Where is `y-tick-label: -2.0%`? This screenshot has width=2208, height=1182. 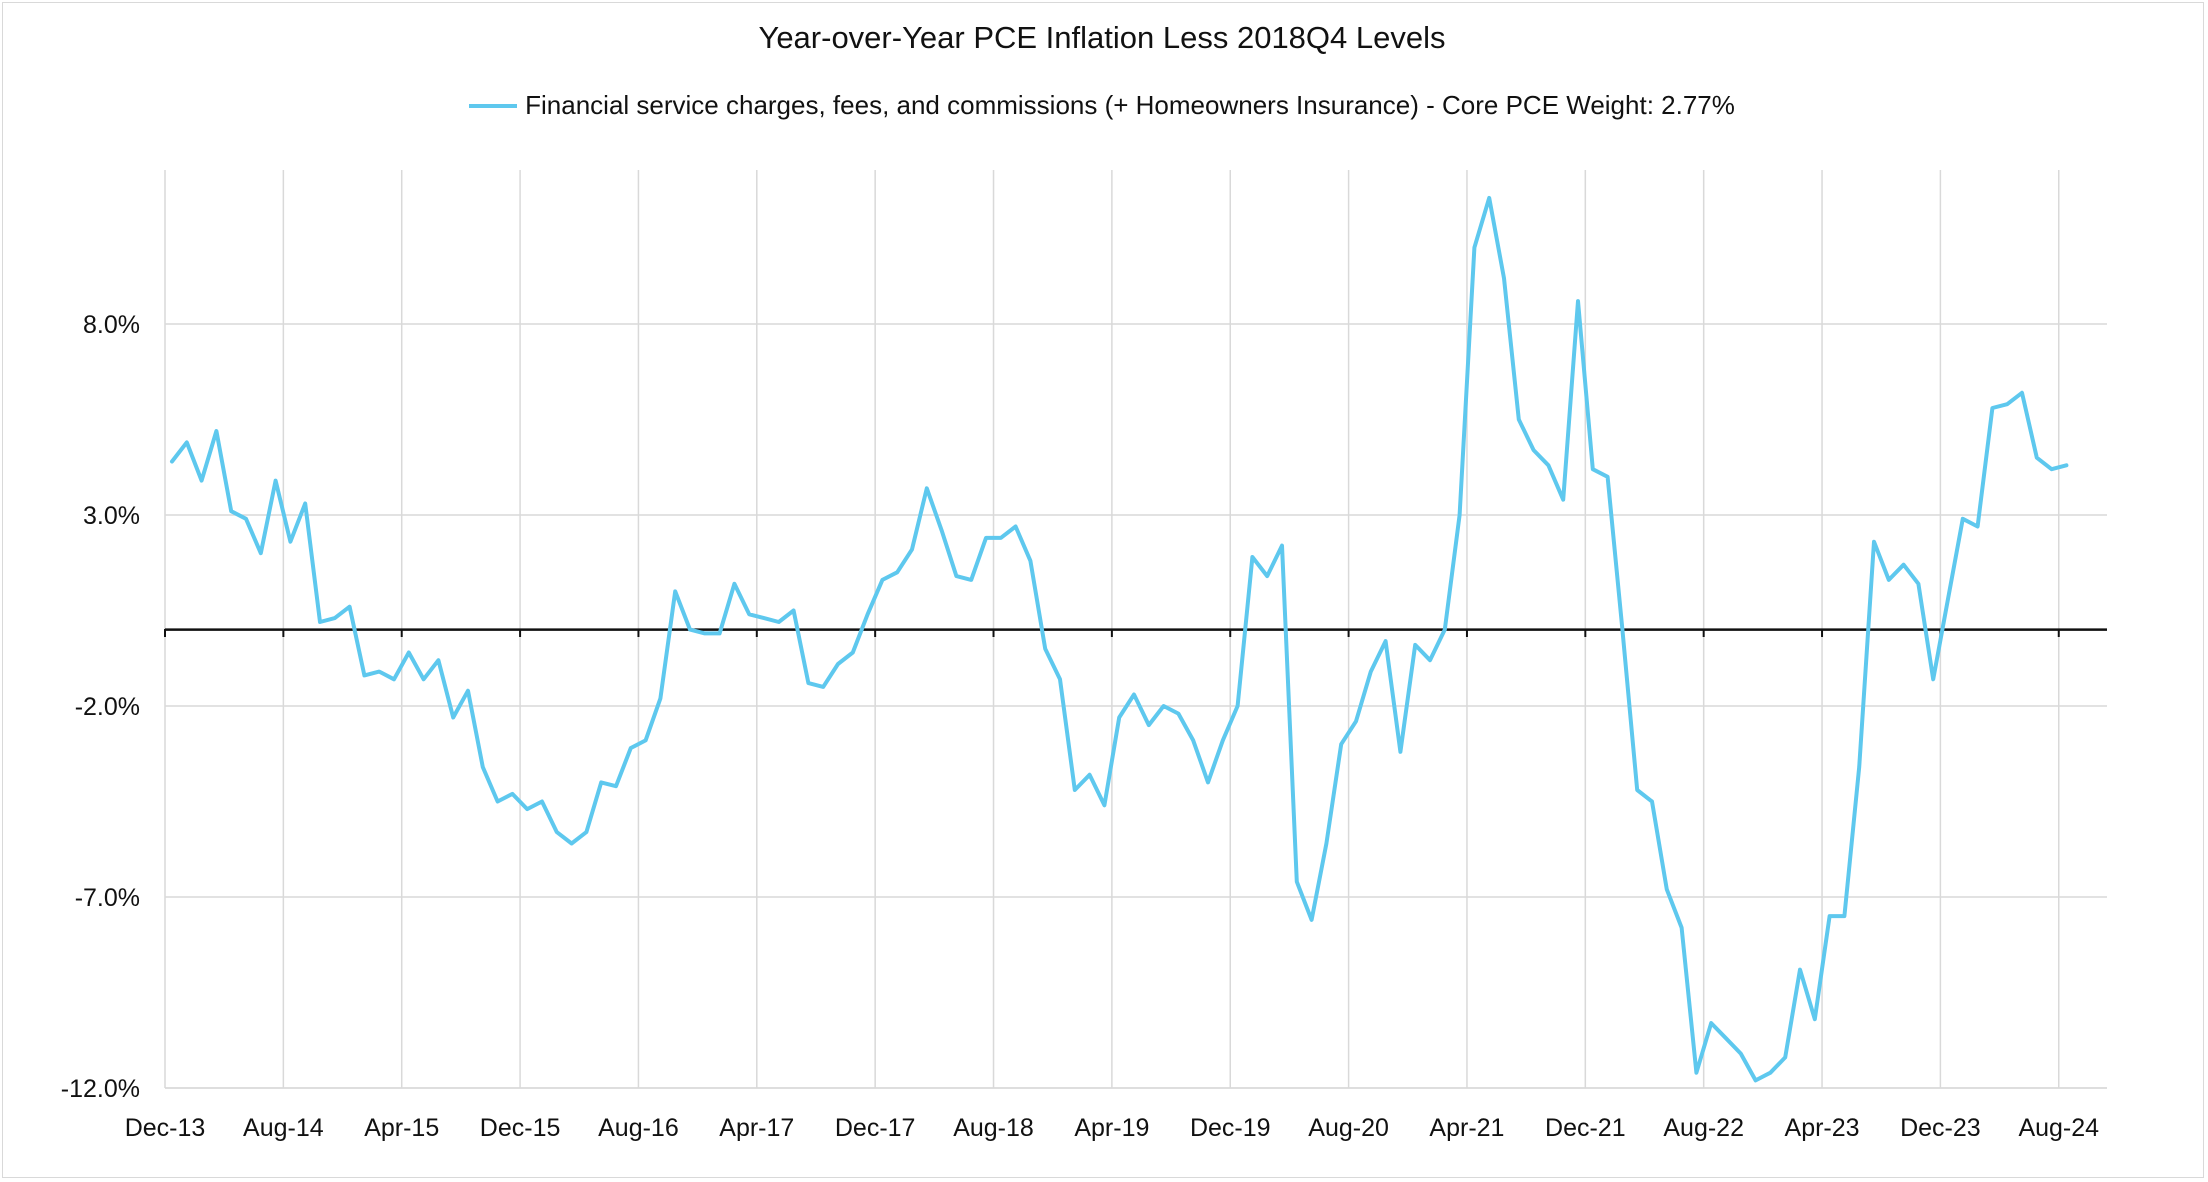
y-tick-label: -2.0% is located at coordinates (107, 707).